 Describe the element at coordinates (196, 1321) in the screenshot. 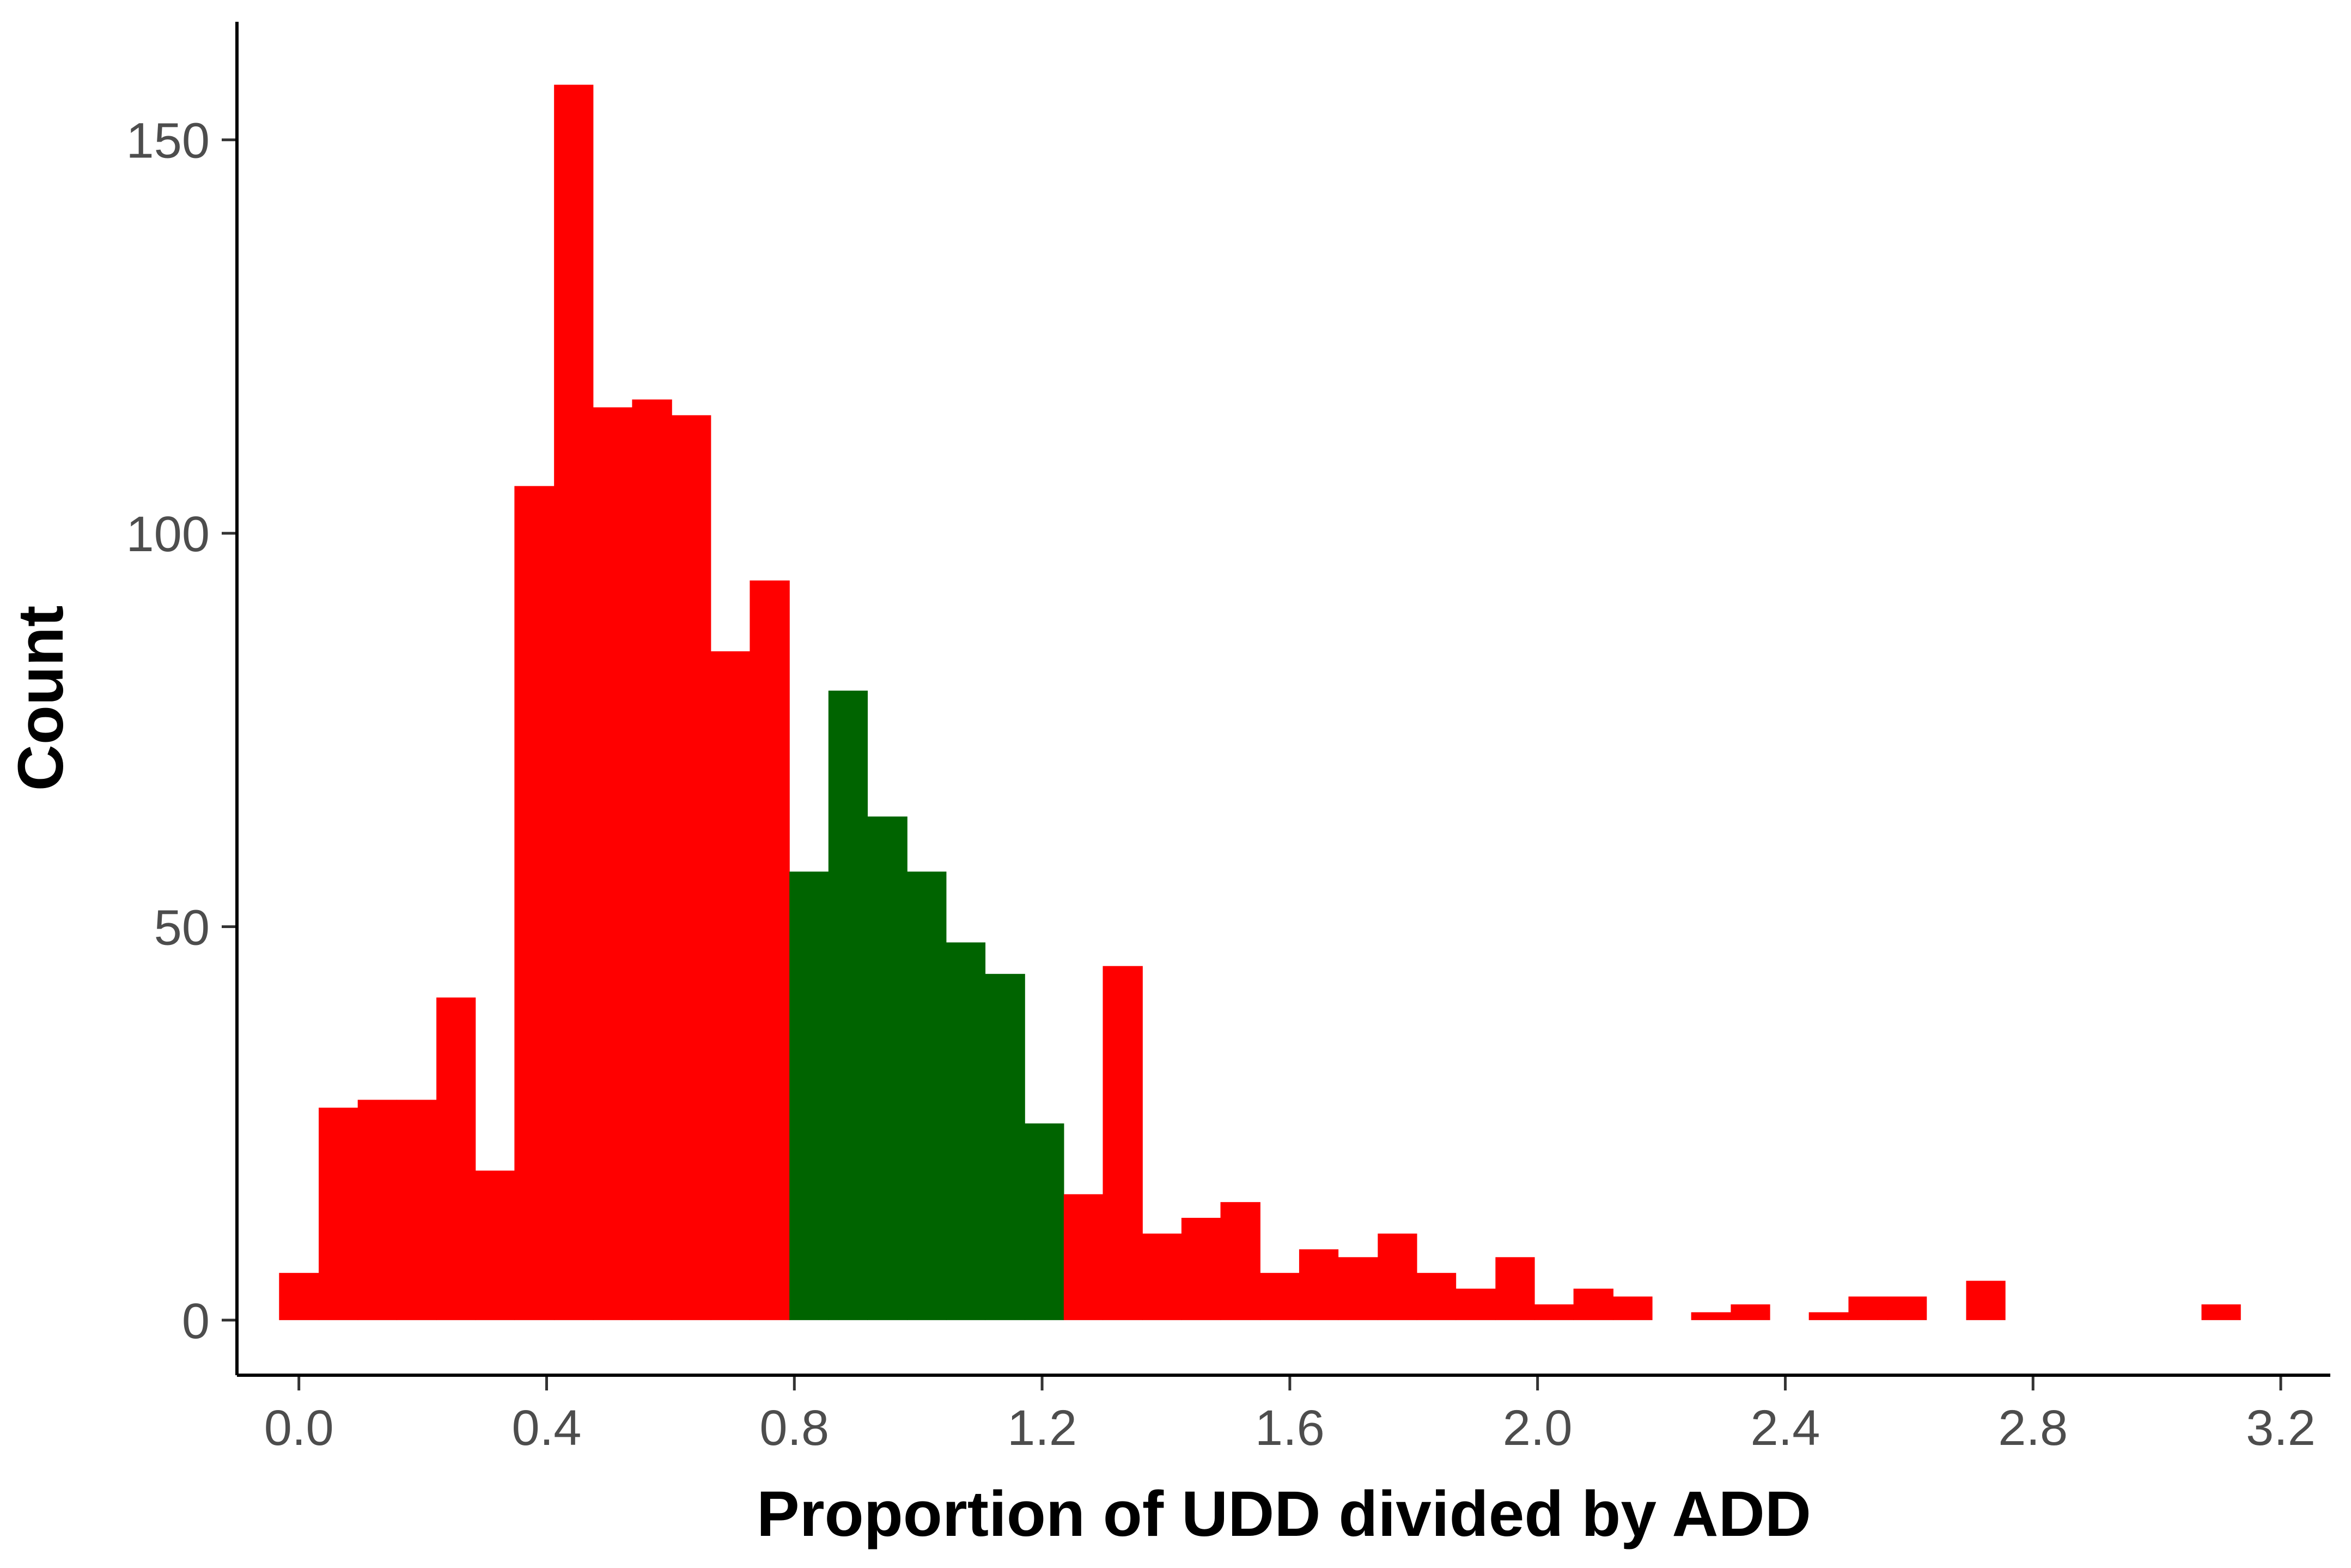

I see `y-tick-label: 0` at that location.